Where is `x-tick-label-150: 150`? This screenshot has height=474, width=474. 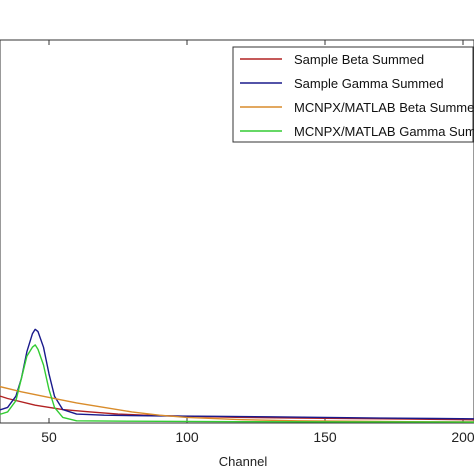 x-tick-label-150: 150 is located at coordinates (325, 437).